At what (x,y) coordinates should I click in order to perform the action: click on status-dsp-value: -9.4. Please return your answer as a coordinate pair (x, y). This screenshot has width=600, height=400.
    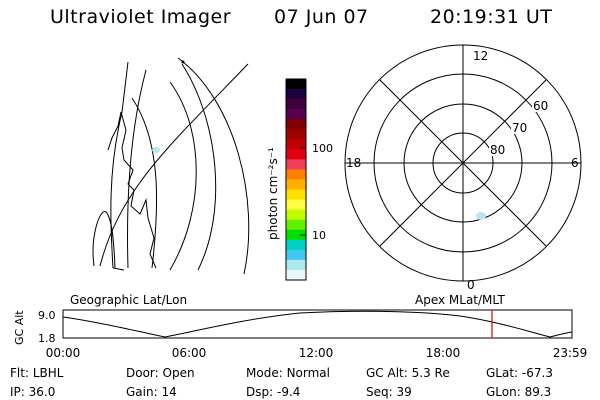
    Looking at the image, I should click on (288, 392).